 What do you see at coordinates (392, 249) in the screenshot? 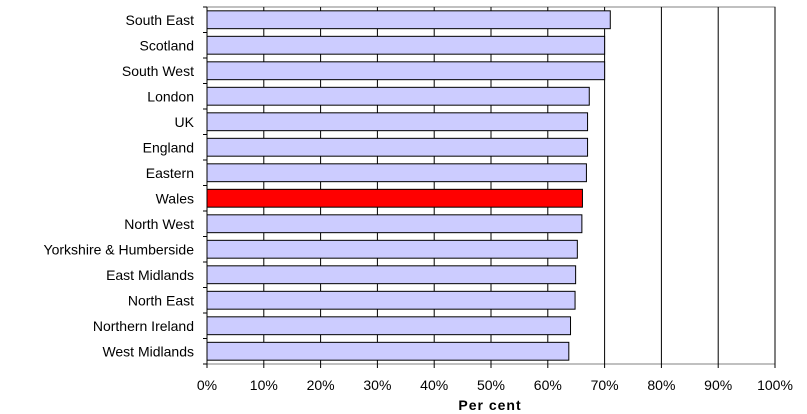
I see `bar-yorkshire-humberside` at bounding box center [392, 249].